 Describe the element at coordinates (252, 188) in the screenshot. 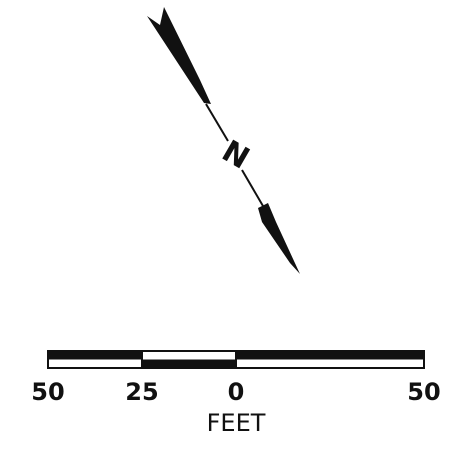

I see `north-arrow-lower-shaft` at that location.